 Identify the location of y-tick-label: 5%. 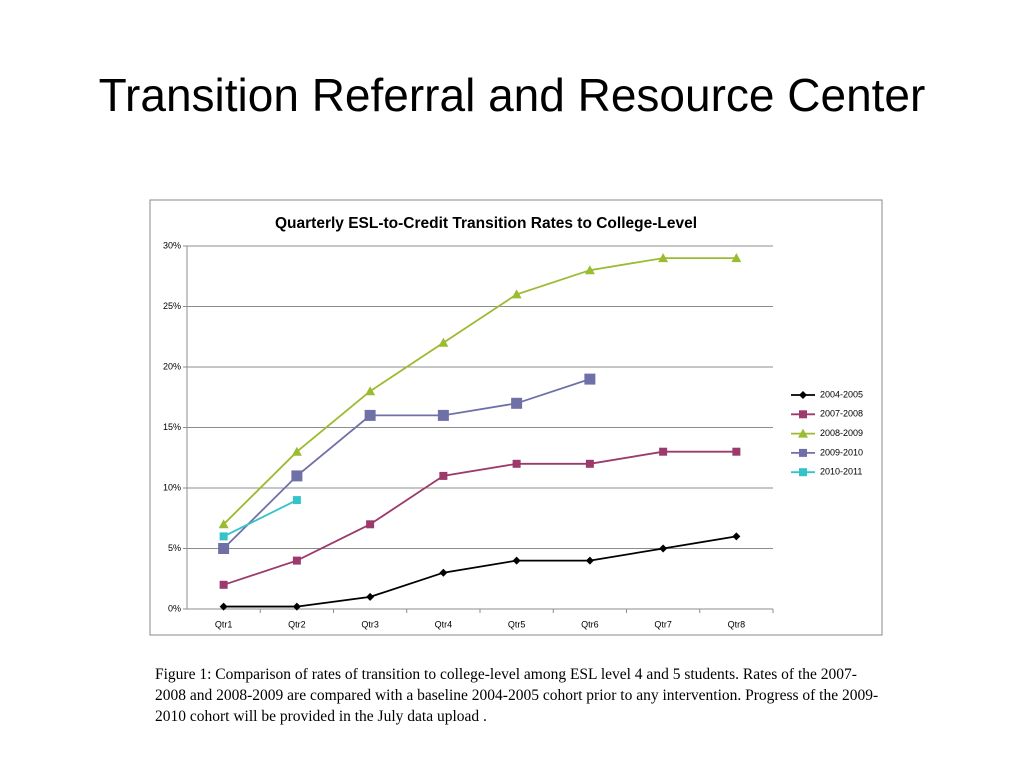
(174, 548).